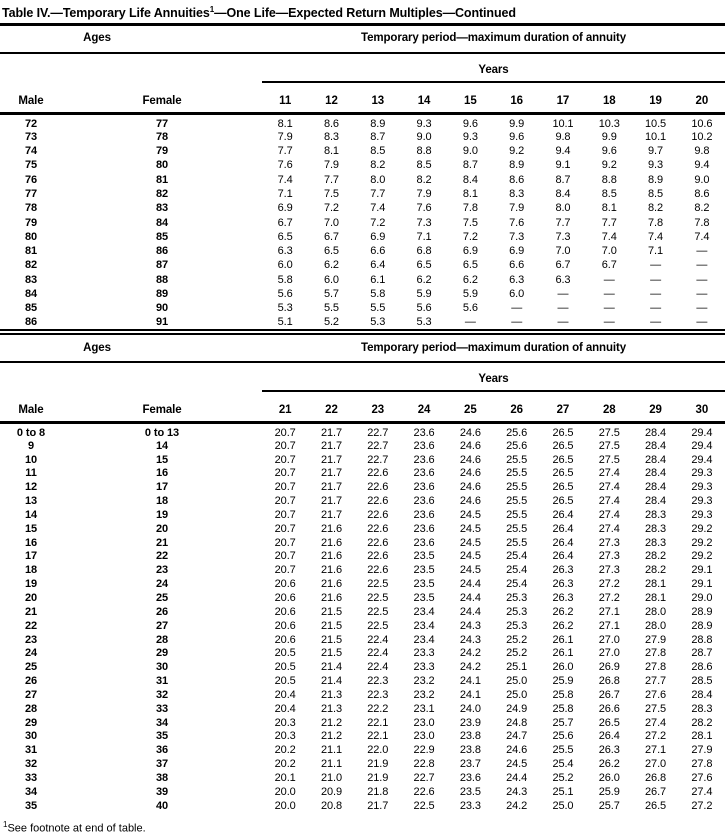 The width and height of the screenshot is (725, 835). Describe the element at coordinates (470, 308) in the screenshot. I see `expected-return-multiple-cell: 5.6` at that location.